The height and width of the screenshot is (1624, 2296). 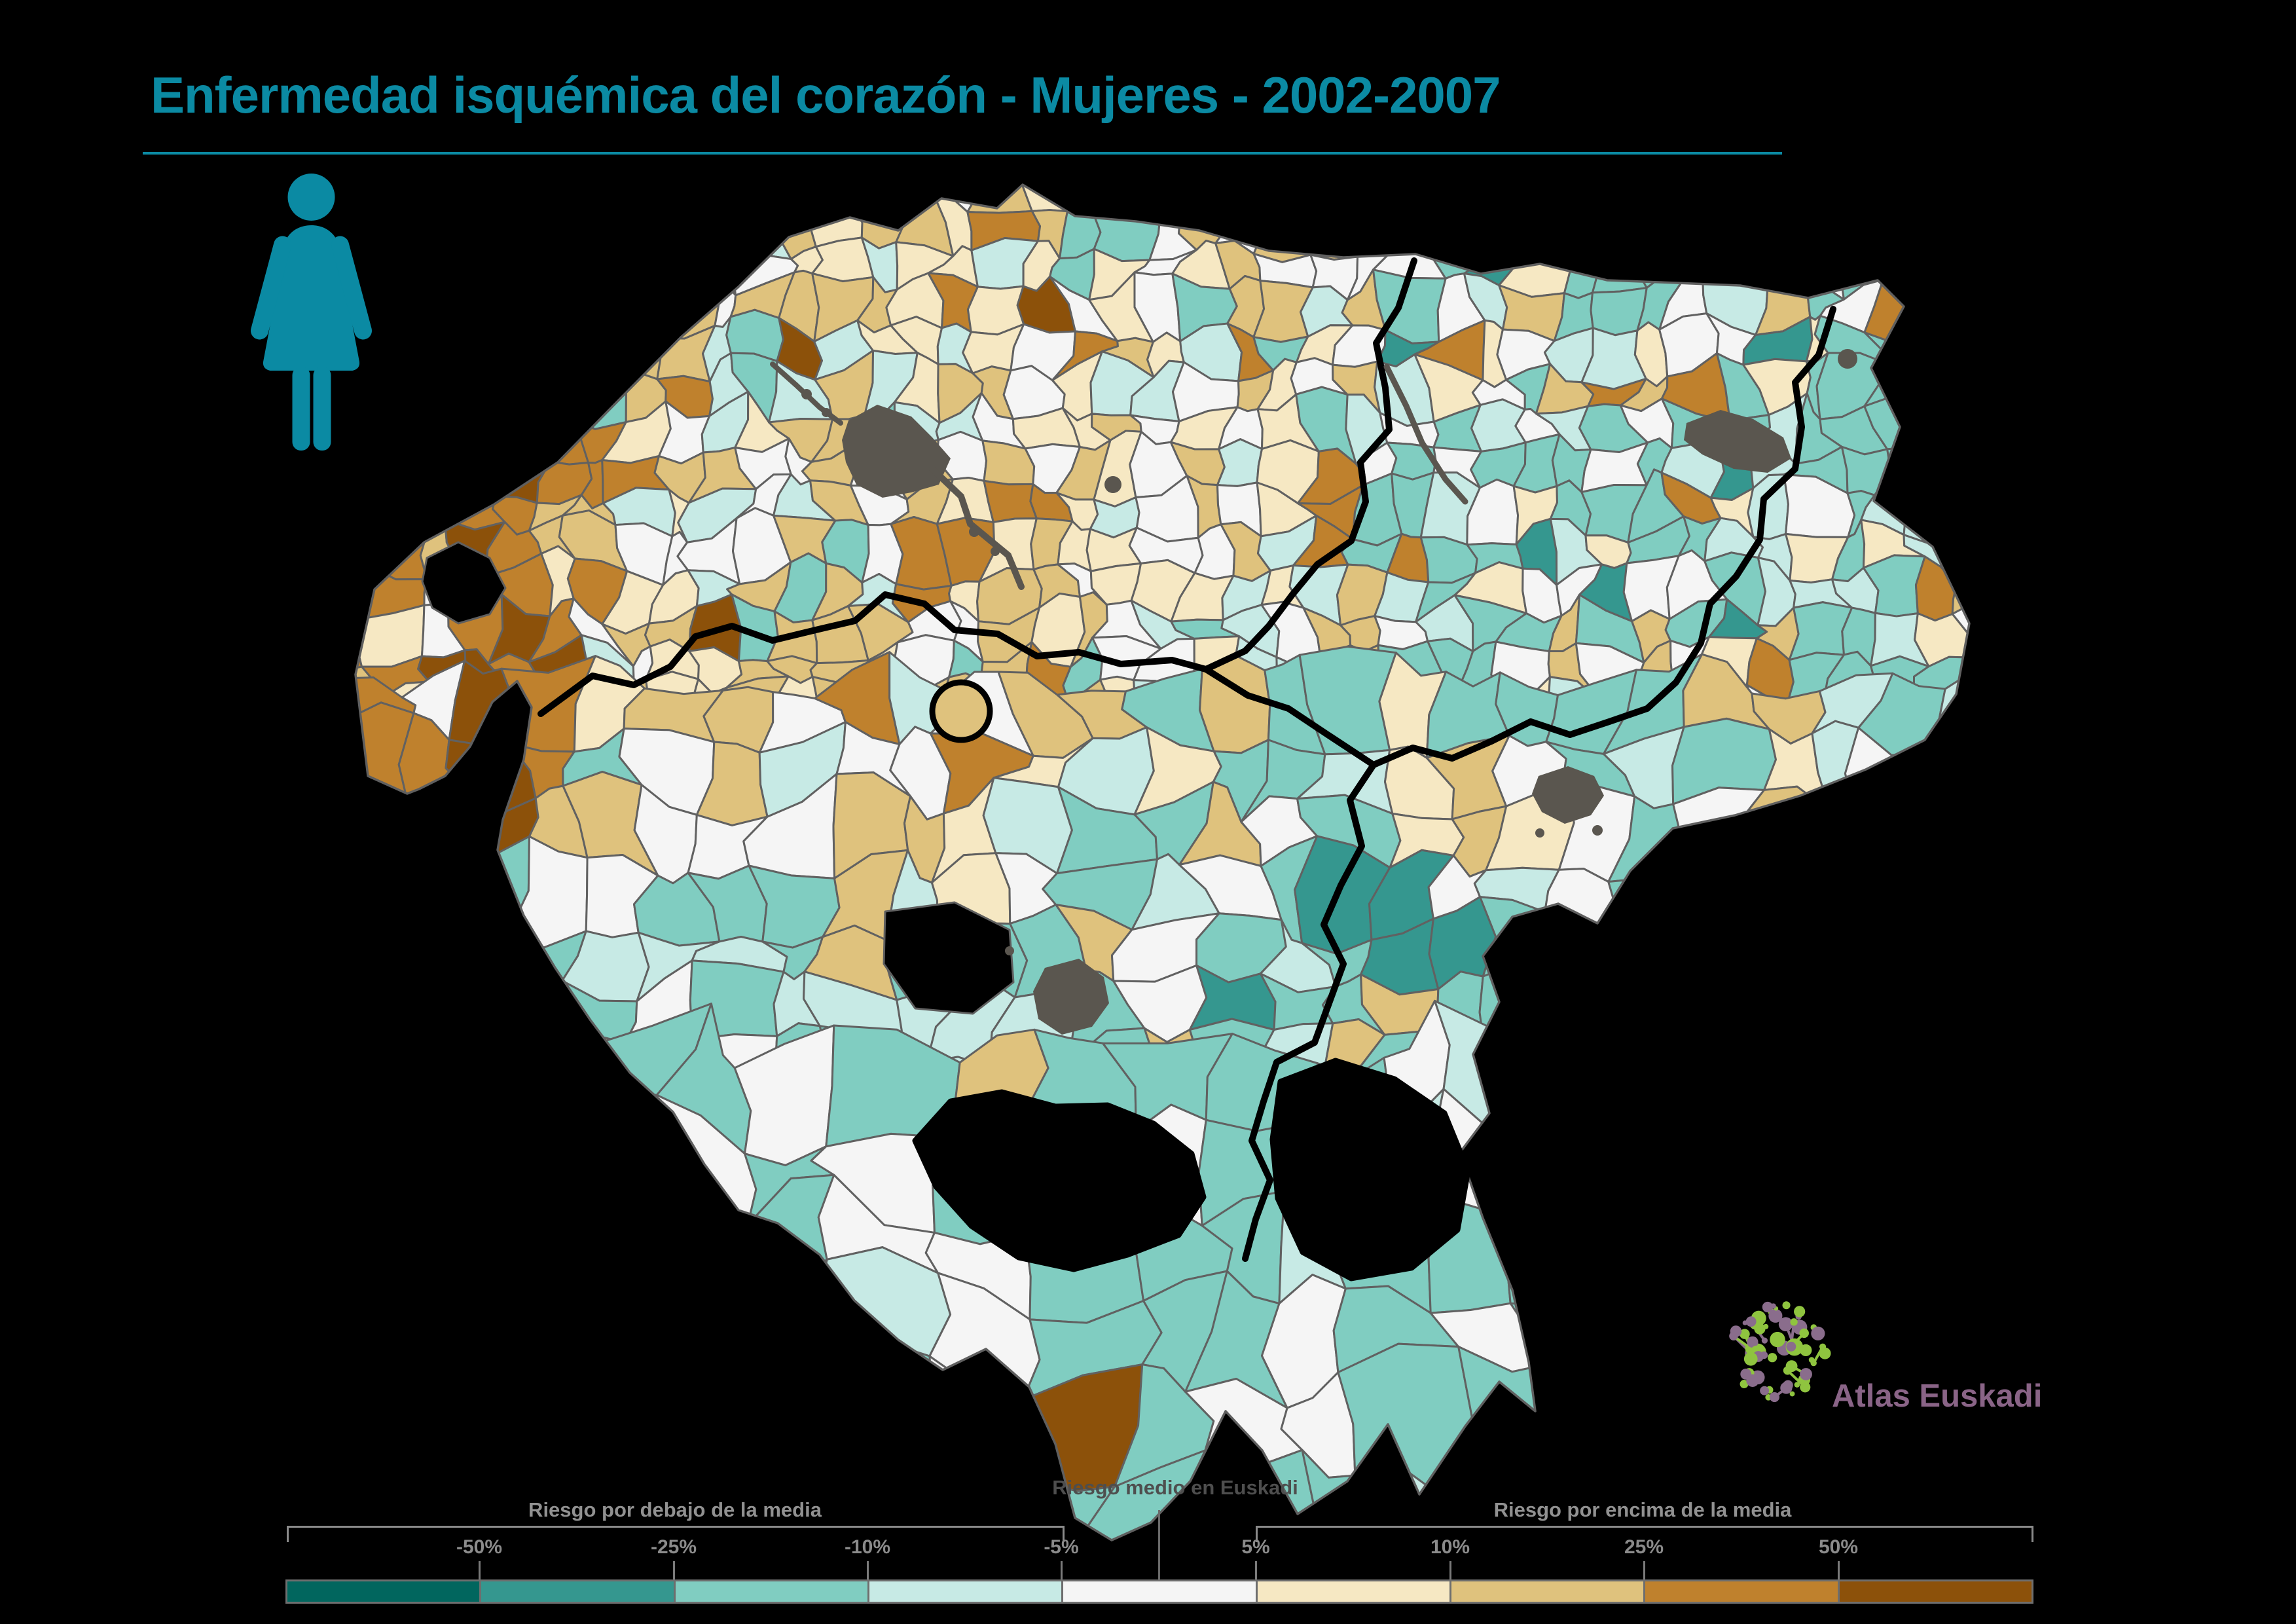 What do you see at coordinates (1937, 1396) in the screenshot?
I see `atlas-euskadi-logo-text: Atlas Euskadi` at bounding box center [1937, 1396].